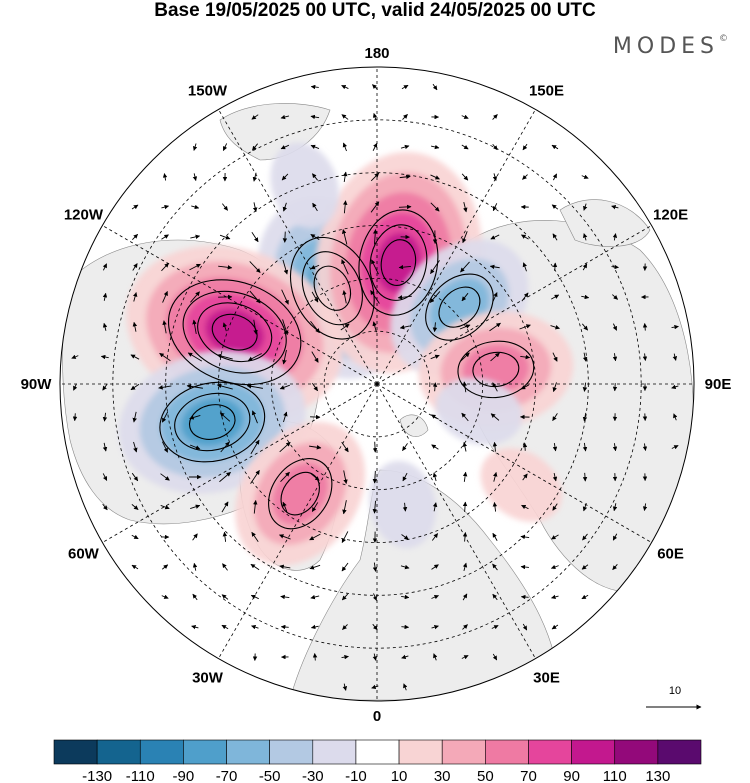 The height and width of the screenshot is (783, 750). Describe the element at coordinates (675, 691) in the screenshot. I see `vector-reference-label: 10` at that location.